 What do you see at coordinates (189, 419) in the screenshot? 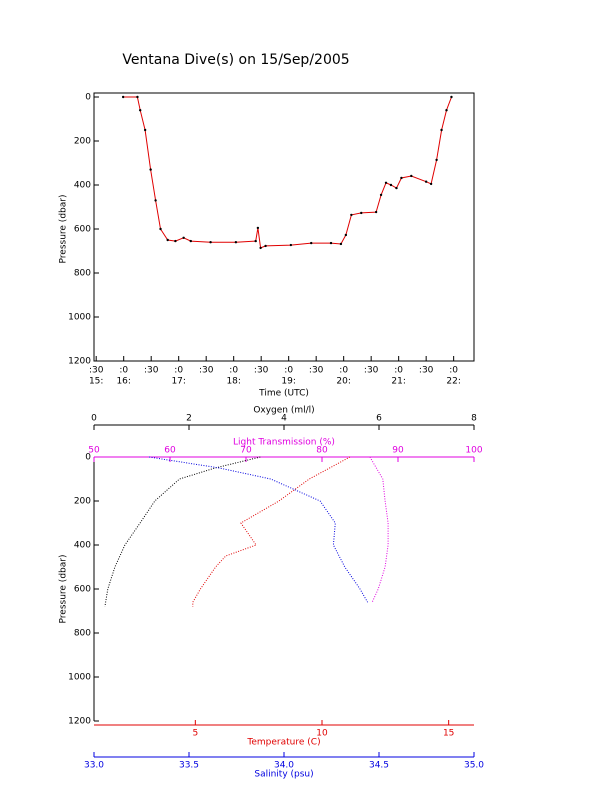
I see `x-tick-label: 2` at bounding box center [189, 419].